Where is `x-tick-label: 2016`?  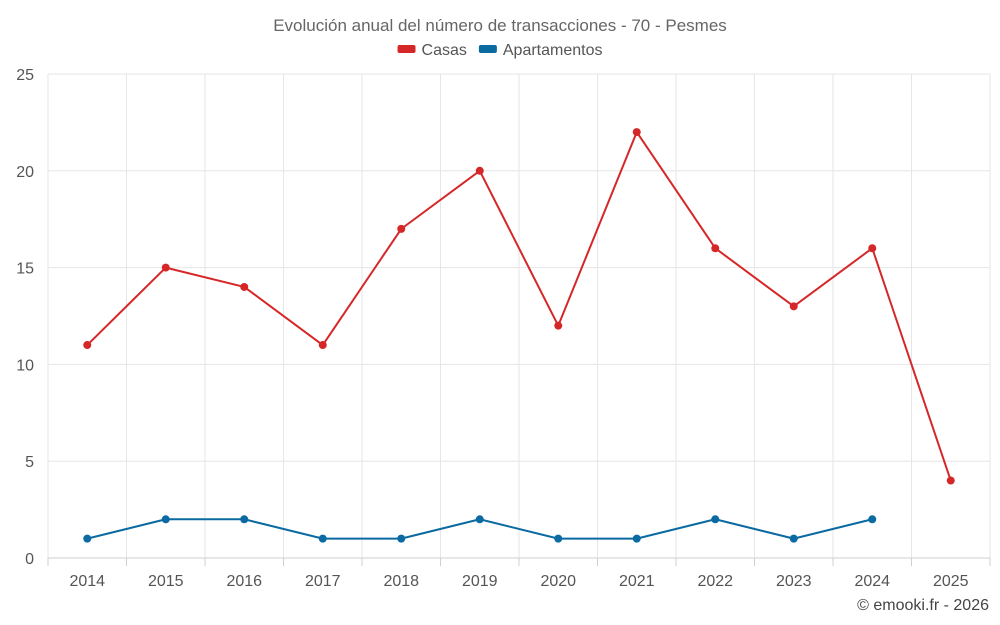 x-tick-label: 2016 is located at coordinates (244, 581).